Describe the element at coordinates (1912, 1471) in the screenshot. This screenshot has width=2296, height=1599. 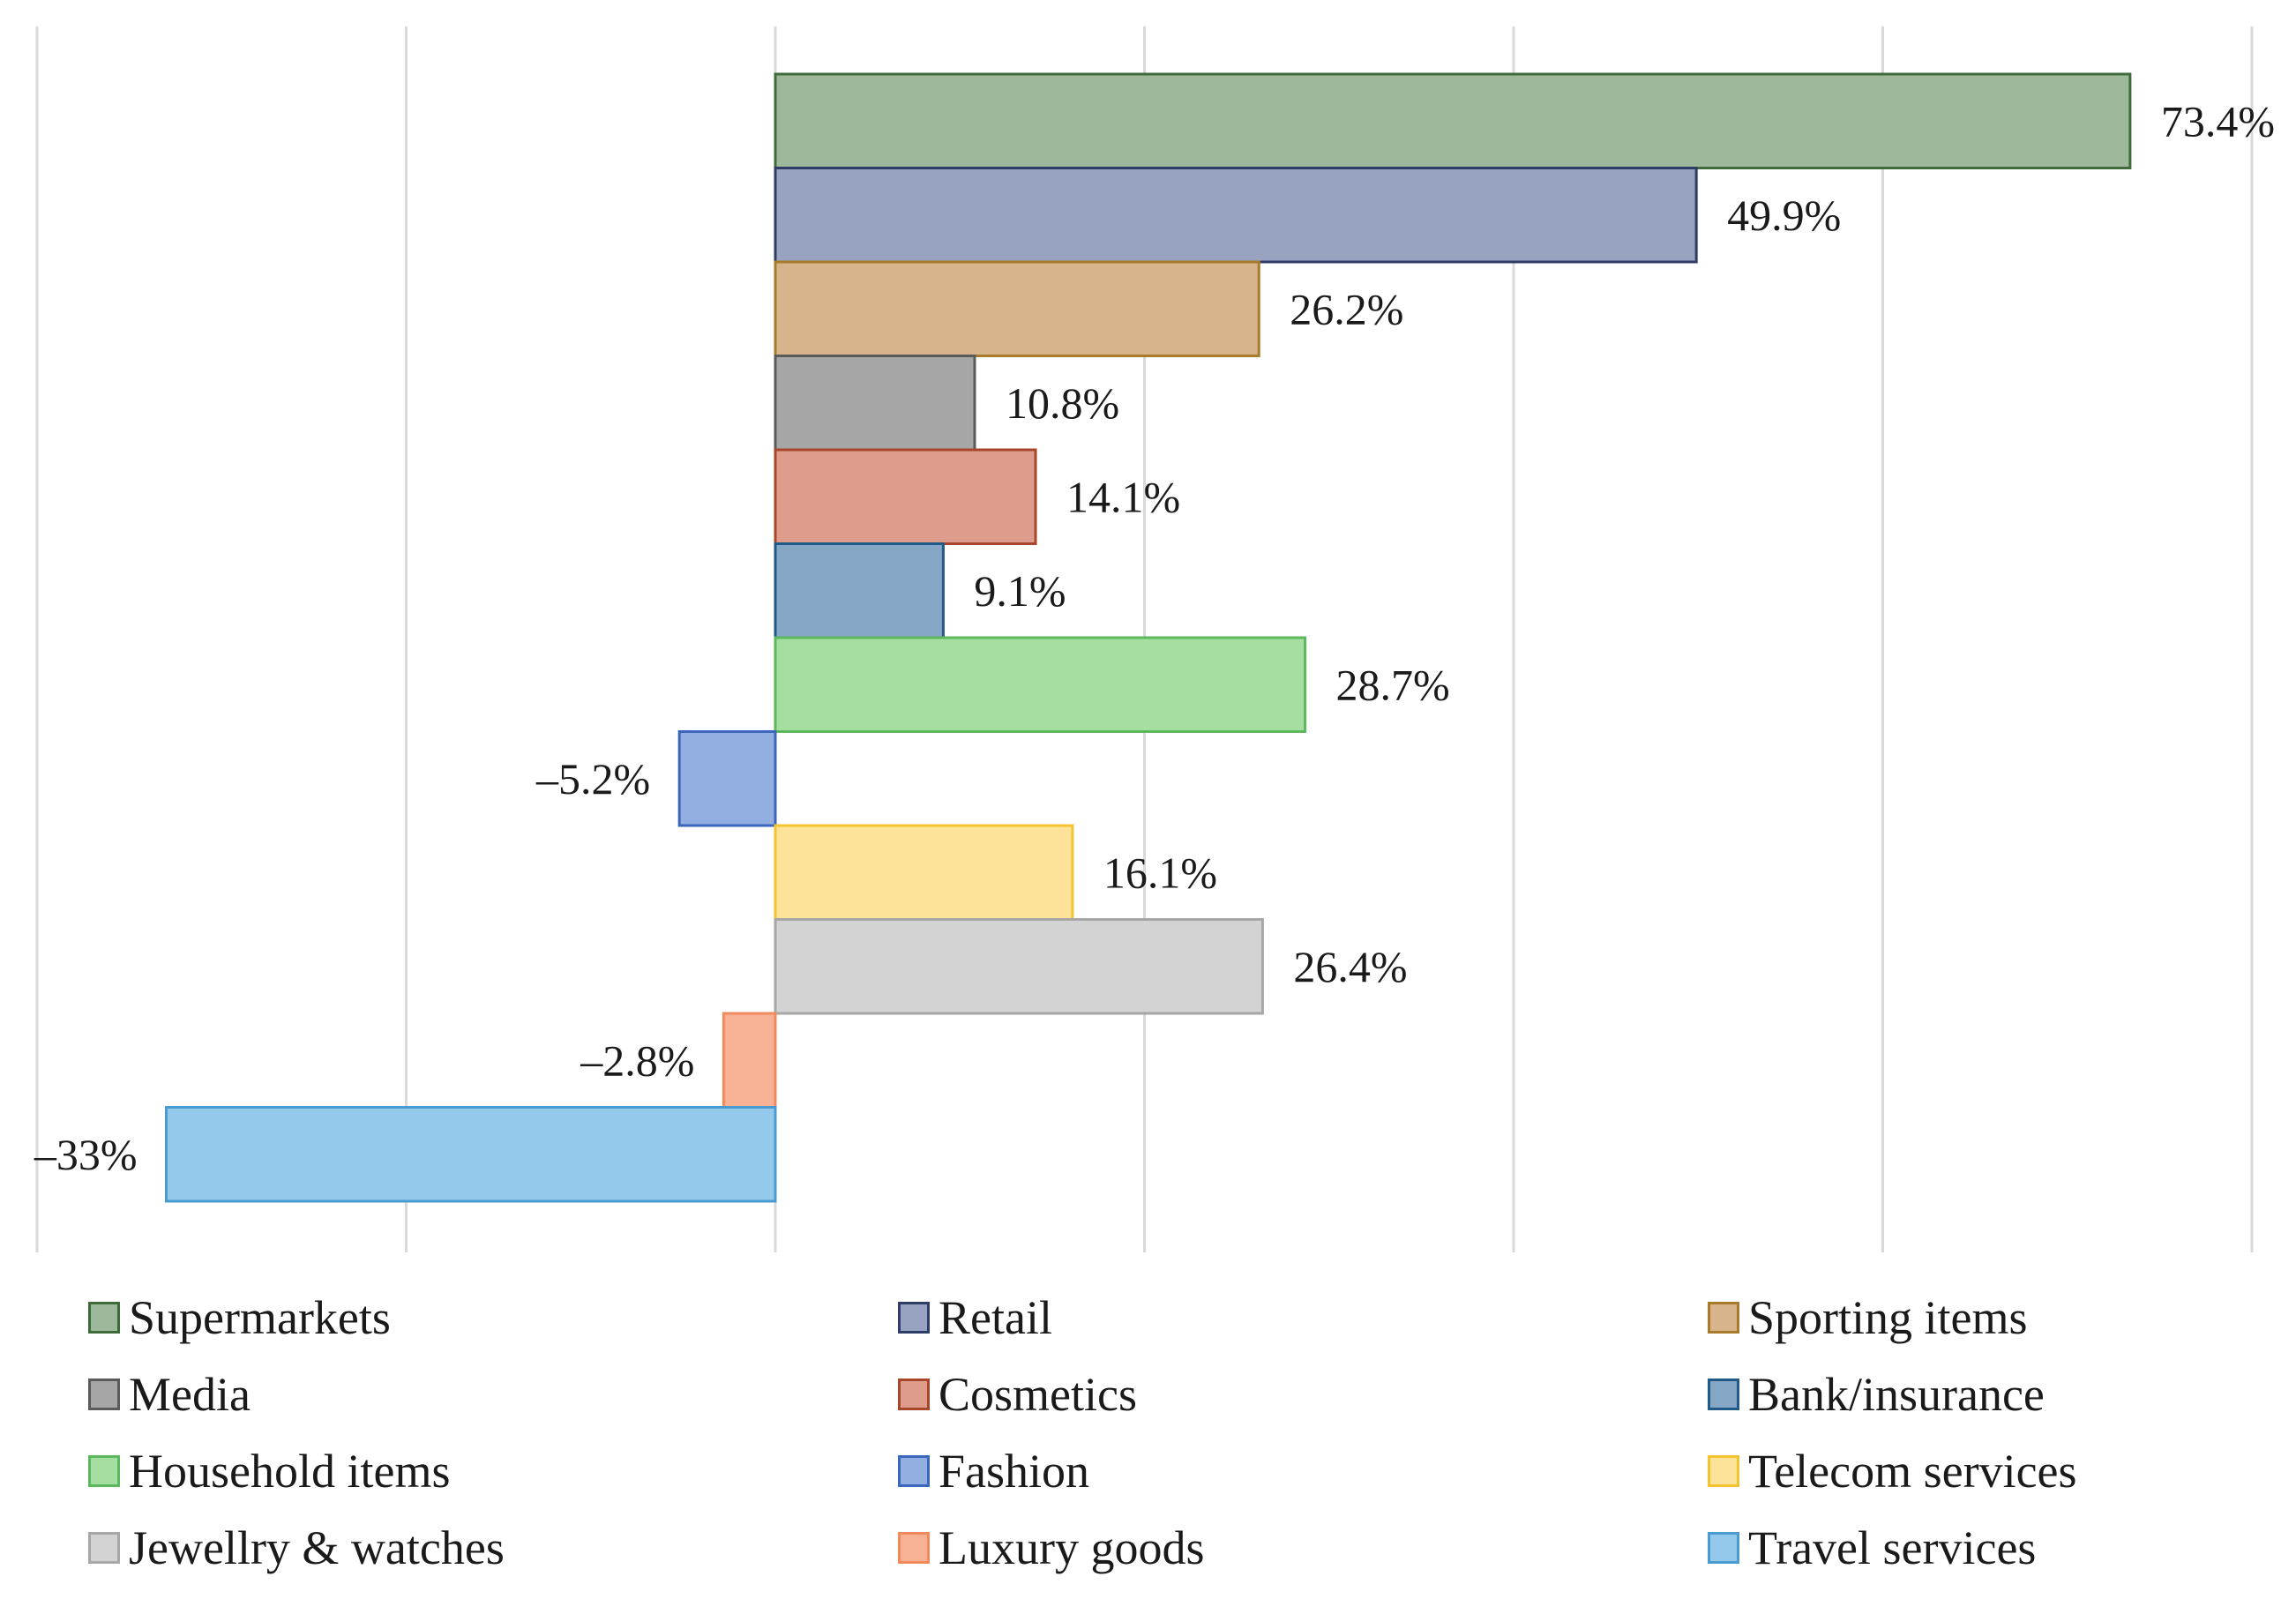
I see `legend-label: Telecom services` at that location.